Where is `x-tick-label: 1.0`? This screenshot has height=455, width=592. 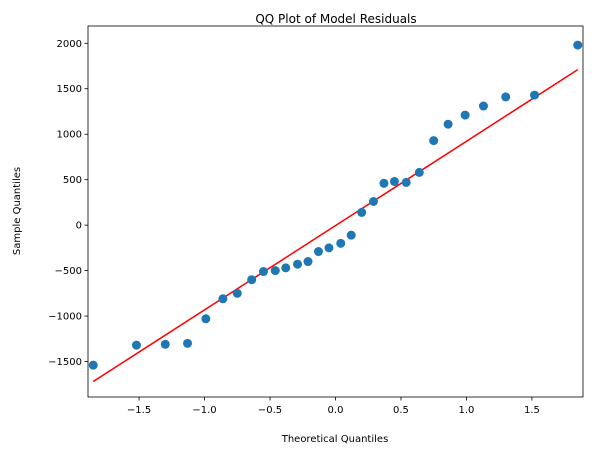
x-tick-label: 1.0 is located at coordinates (466, 410).